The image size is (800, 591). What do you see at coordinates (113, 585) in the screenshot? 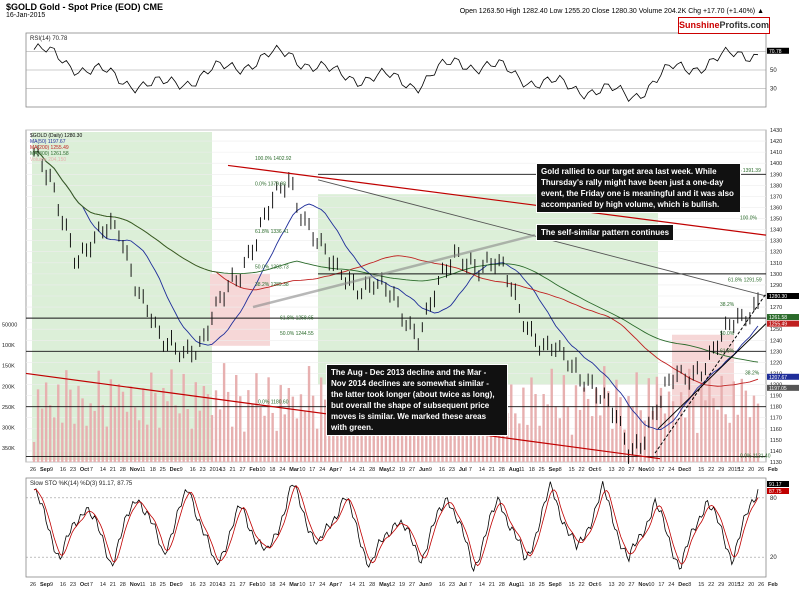
I see `sto-x-label-8: 21` at bounding box center [113, 585].